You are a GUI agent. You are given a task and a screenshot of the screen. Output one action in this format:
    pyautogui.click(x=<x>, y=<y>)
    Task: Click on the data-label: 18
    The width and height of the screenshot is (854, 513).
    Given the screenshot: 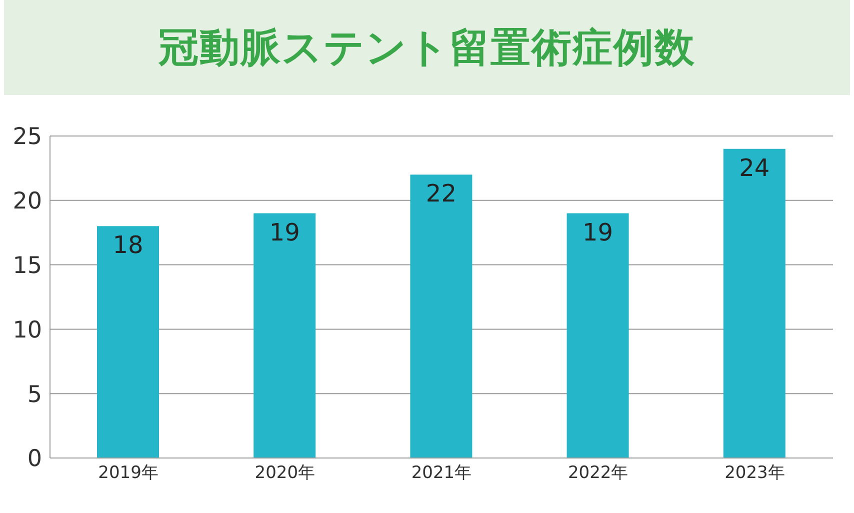 What is the action you would take?
    pyautogui.click(x=128, y=245)
    